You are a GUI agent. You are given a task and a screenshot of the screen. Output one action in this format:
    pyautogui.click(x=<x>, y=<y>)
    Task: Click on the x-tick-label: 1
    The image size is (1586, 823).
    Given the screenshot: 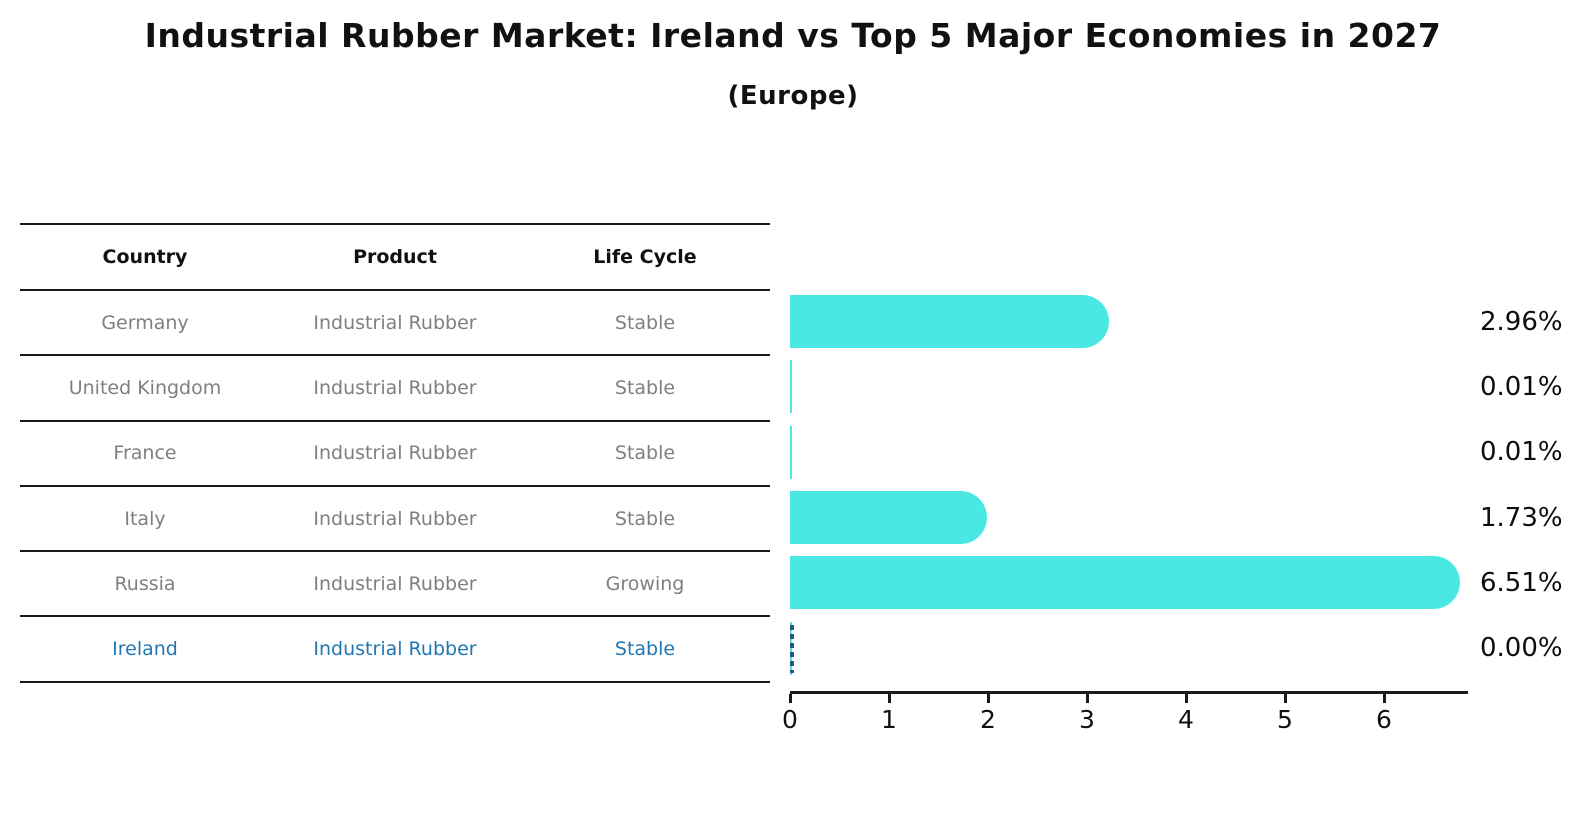 What is the action you would take?
    pyautogui.click(x=889, y=719)
    